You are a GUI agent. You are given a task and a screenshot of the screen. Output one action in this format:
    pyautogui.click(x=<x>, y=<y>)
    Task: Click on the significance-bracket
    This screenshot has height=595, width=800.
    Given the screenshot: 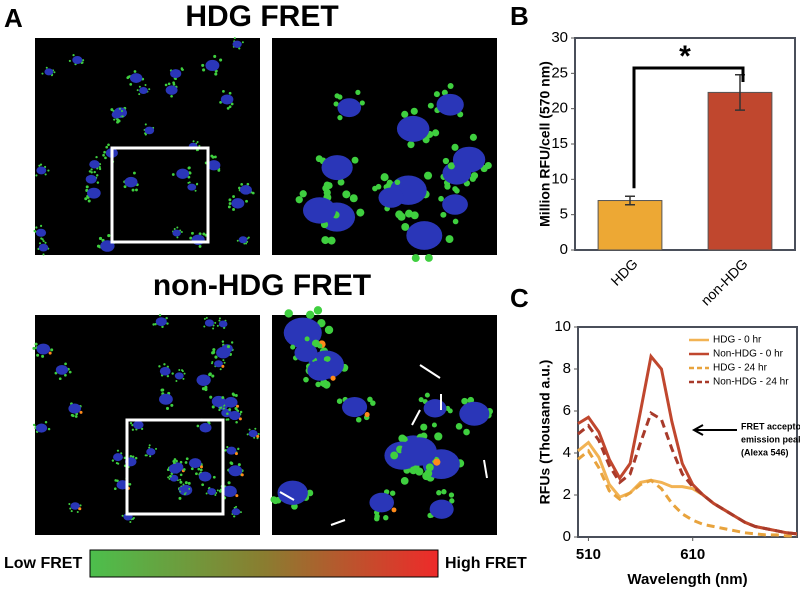 What is the action you would take?
    pyautogui.click(x=688, y=127)
    